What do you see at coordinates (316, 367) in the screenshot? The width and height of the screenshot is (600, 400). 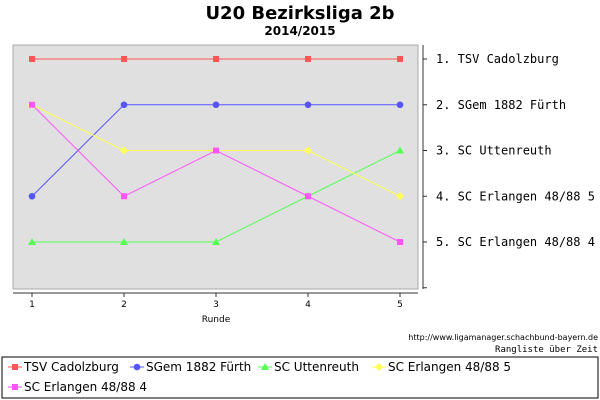 I see `legend-label: SC Uttenreuth` at bounding box center [316, 367].